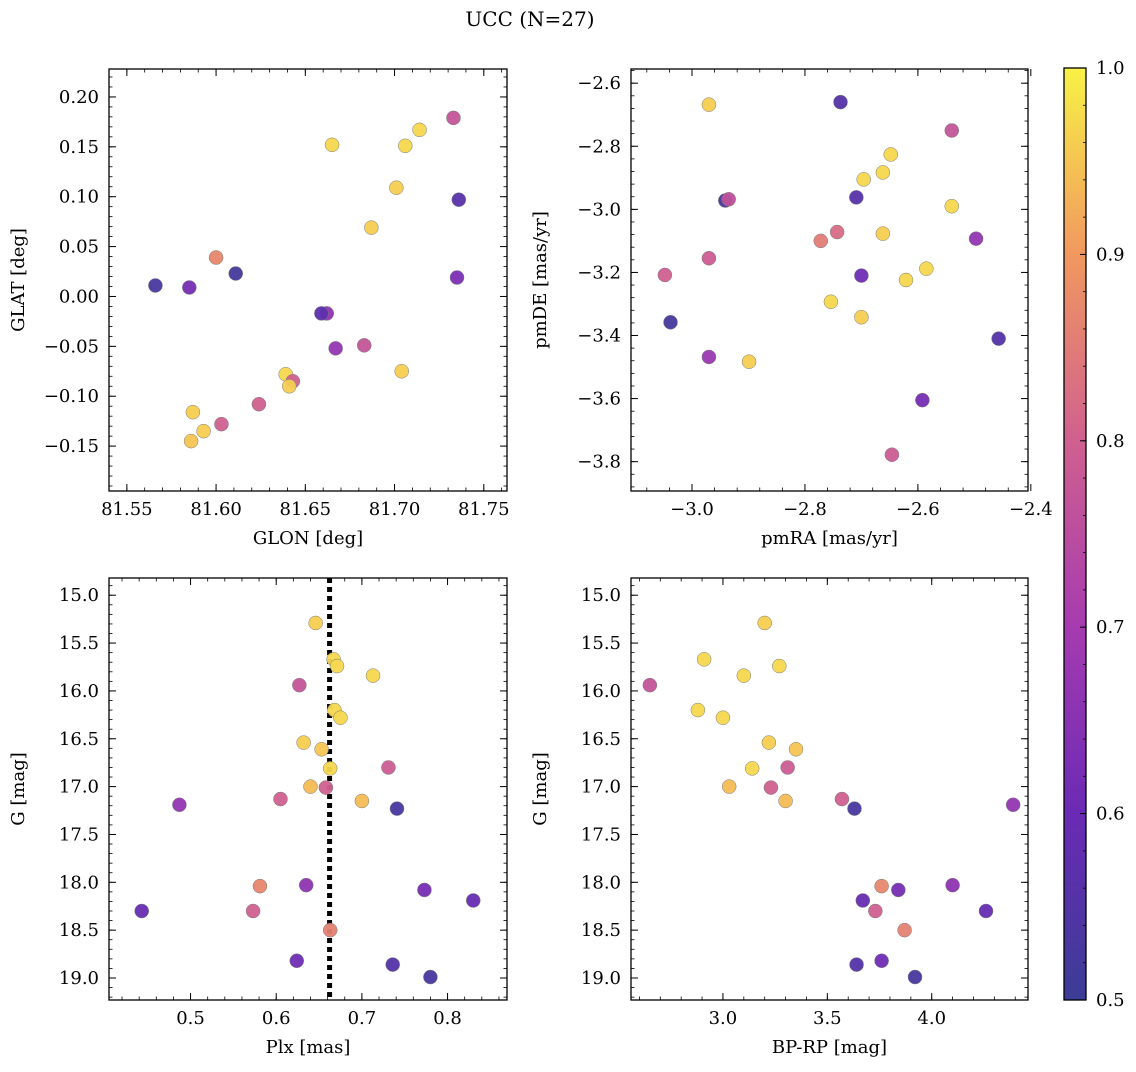  What do you see at coordinates (216, 509) in the screenshot?
I see `x-tick-label: 81.60` at bounding box center [216, 509].